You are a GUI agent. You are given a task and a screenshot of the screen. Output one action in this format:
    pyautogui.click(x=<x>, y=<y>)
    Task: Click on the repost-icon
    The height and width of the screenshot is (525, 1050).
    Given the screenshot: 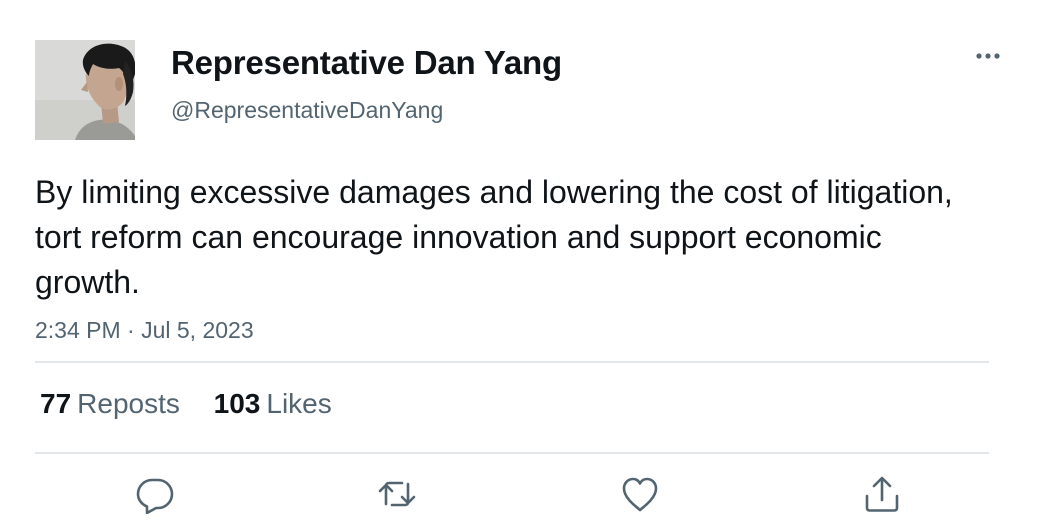 What is the action you would take?
    pyautogui.click(x=397, y=494)
    